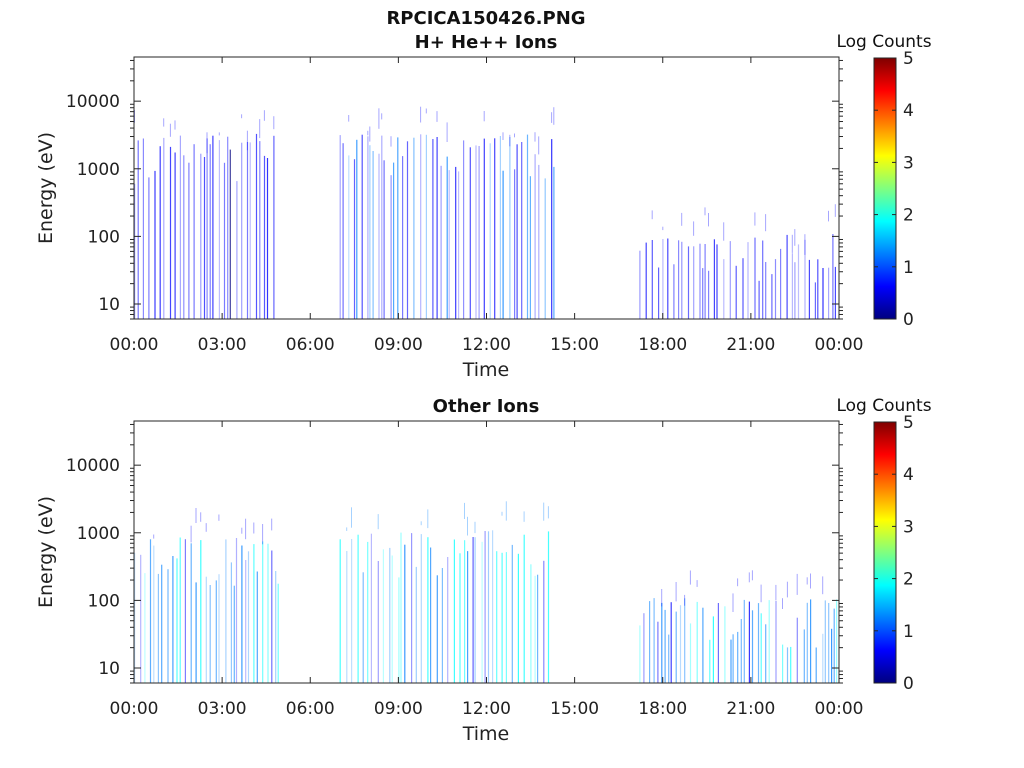 The height and width of the screenshot is (768, 1024). I want to click on y-tick-label: 10, so click(109, 305).